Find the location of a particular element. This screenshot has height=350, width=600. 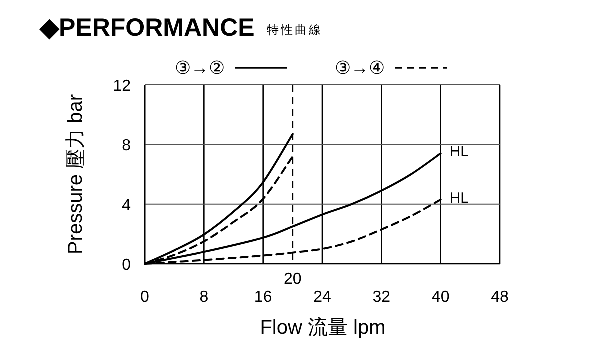

x-tick-label: 24 is located at coordinates (323, 297).